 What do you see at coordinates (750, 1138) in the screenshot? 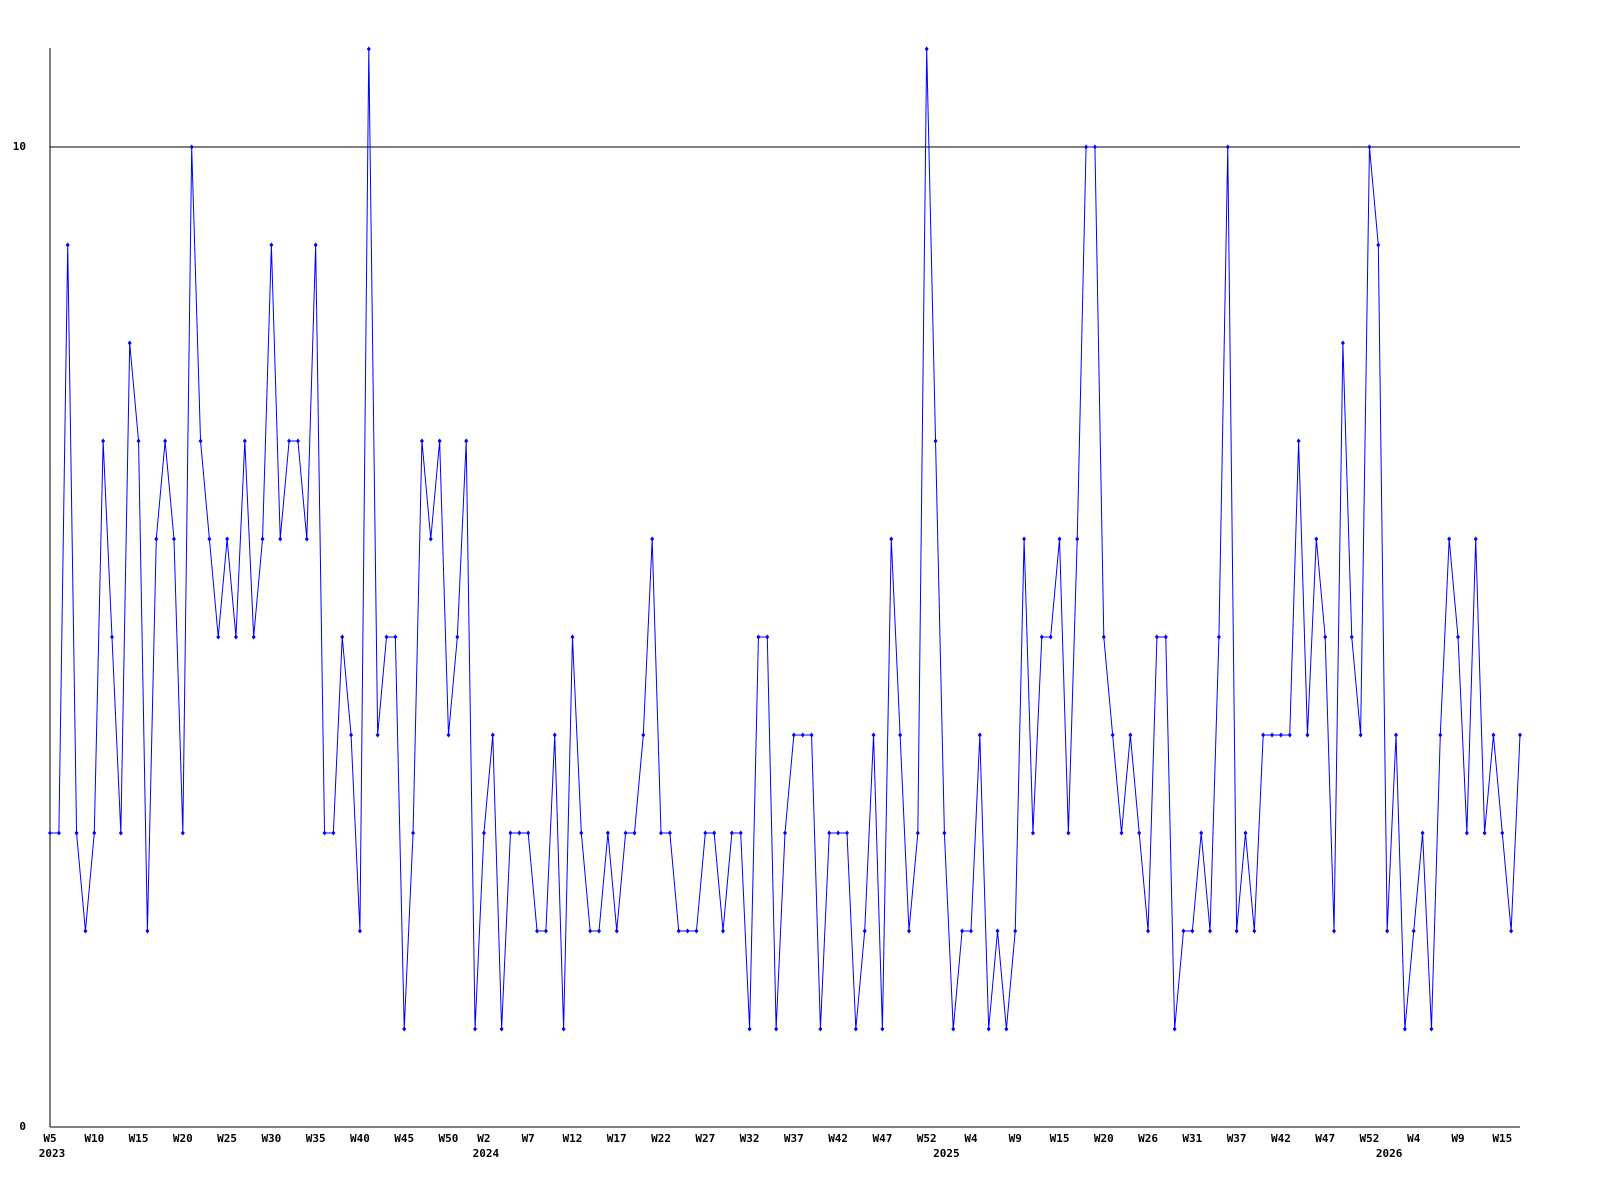
I see `x-tick-label: W32` at bounding box center [750, 1138].